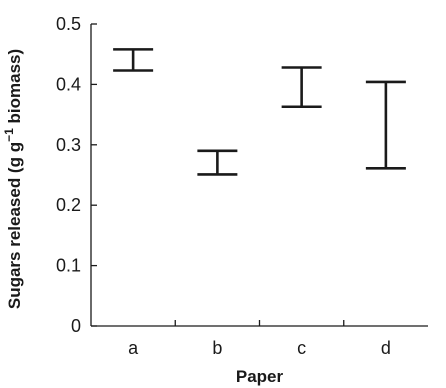 The width and height of the screenshot is (446, 388). What do you see at coordinates (68, 24) in the screenshot?
I see `y-tick-label: 0.5` at bounding box center [68, 24].